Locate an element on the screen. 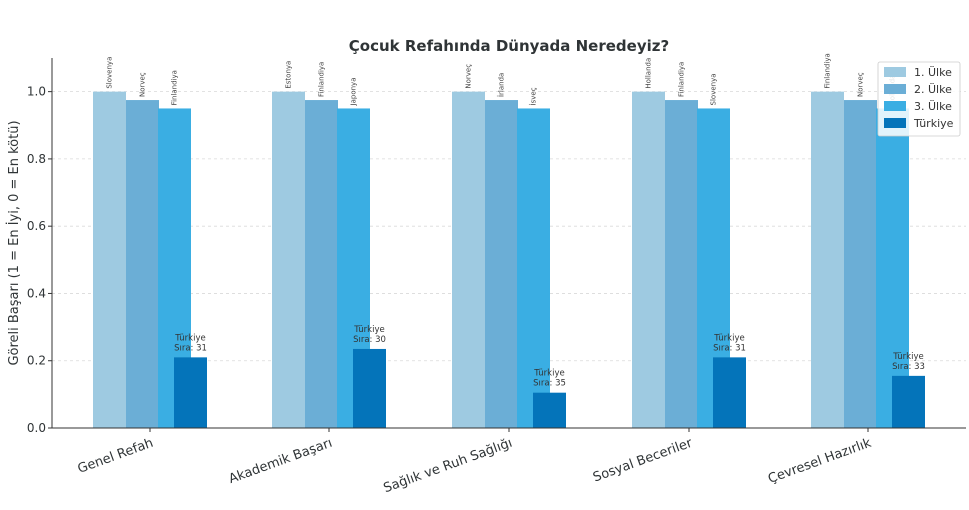 The height and width of the screenshot is (510, 969). legend-label: 2. Ülke is located at coordinates (933, 89).